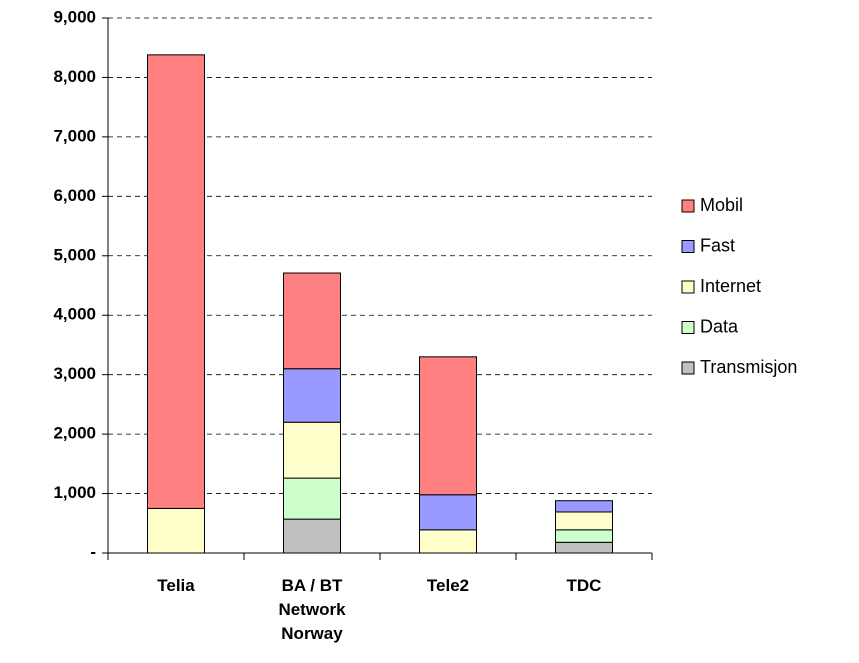  Describe the element at coordinates (74, 254) in the screenshot. I see `y-tick-label: 5,000` at that location.